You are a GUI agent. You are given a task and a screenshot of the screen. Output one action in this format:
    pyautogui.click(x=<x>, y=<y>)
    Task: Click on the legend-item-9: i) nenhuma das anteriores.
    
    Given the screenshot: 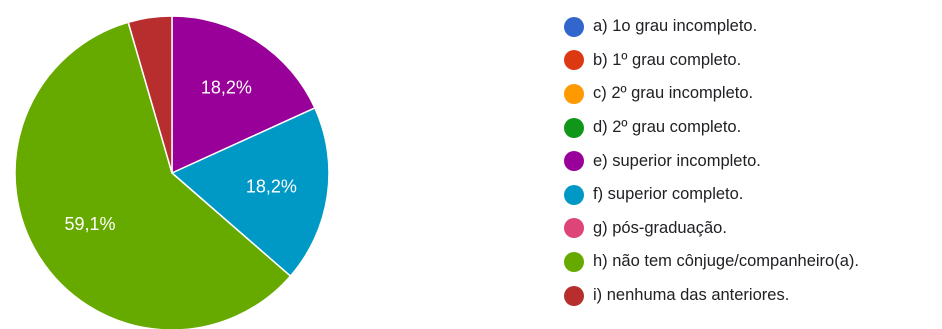 What is the action you would take?
    pyautogui.click(x=711, y=296)
    